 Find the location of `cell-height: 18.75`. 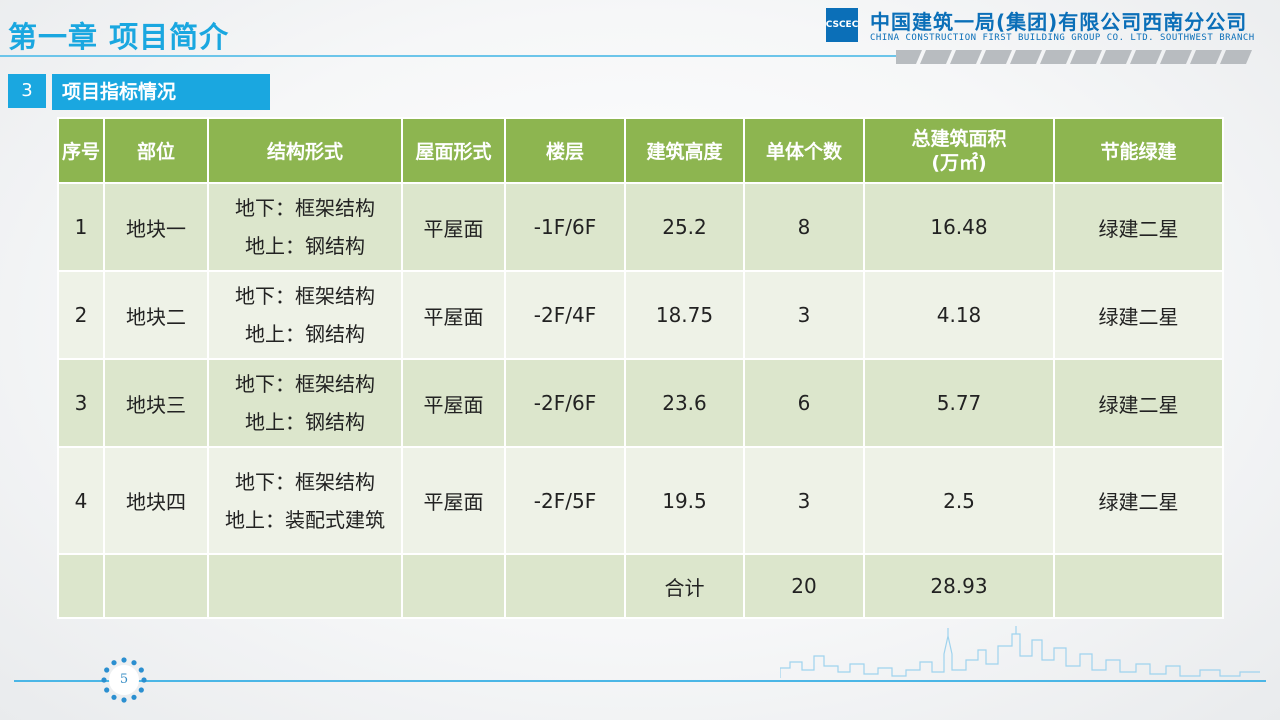

cell-height: 18.75 is located at coordinates (684, 315).